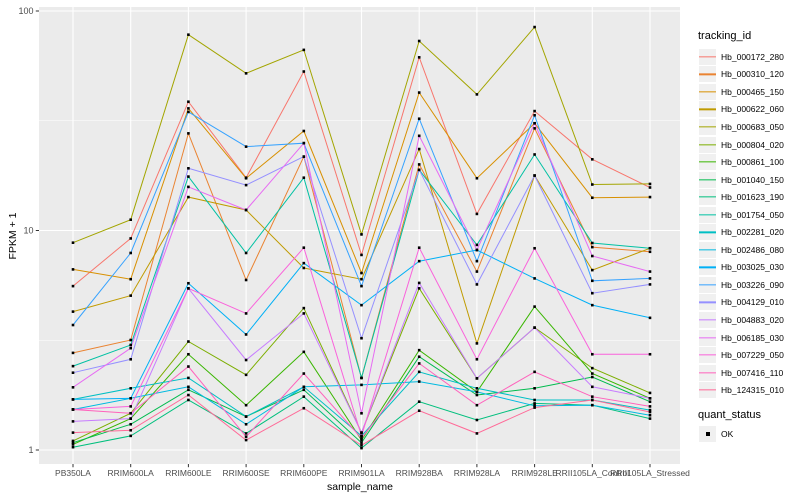 The height and width of the screenshot is (500, 800). I want to click on legend-entry-label: Hb_004129_010, so click(752, 302).